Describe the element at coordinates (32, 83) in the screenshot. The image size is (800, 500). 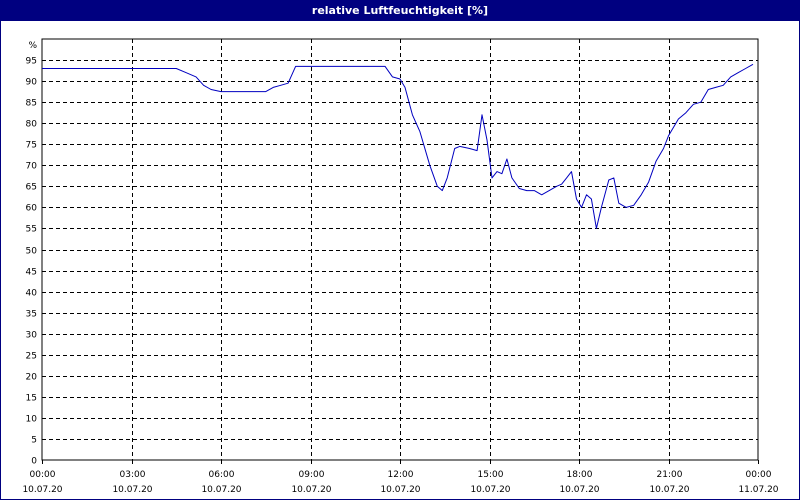
I see `y-tick-label: 90` at that location.